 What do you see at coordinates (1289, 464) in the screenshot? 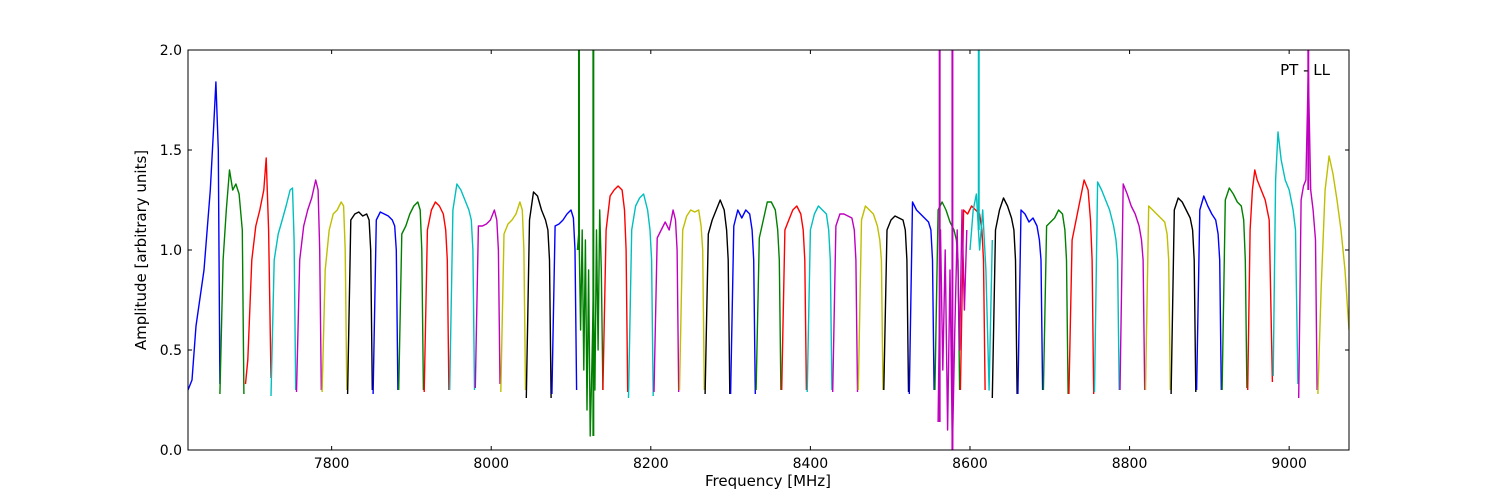
I see `x-tick-label: 9000` at bounding box center [1289, 464].